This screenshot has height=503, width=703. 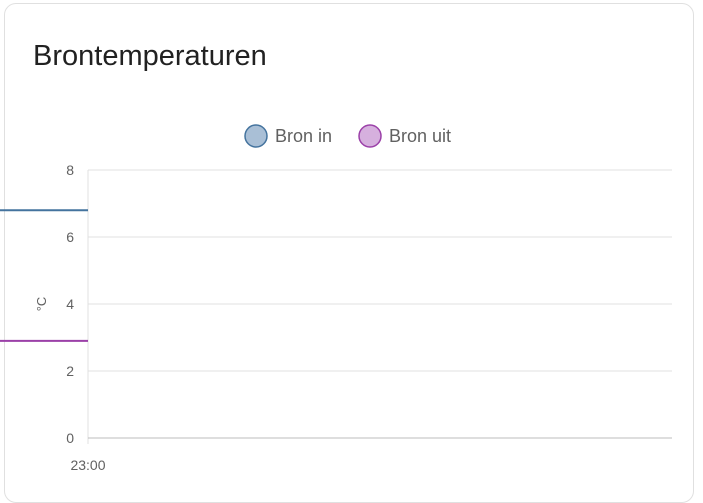 I want to click on legend-item-1: Bron uit, so click(x=404, y=136).